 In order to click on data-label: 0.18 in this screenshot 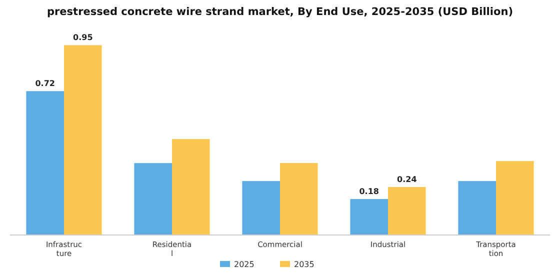, I will do `click(369, 191)`.